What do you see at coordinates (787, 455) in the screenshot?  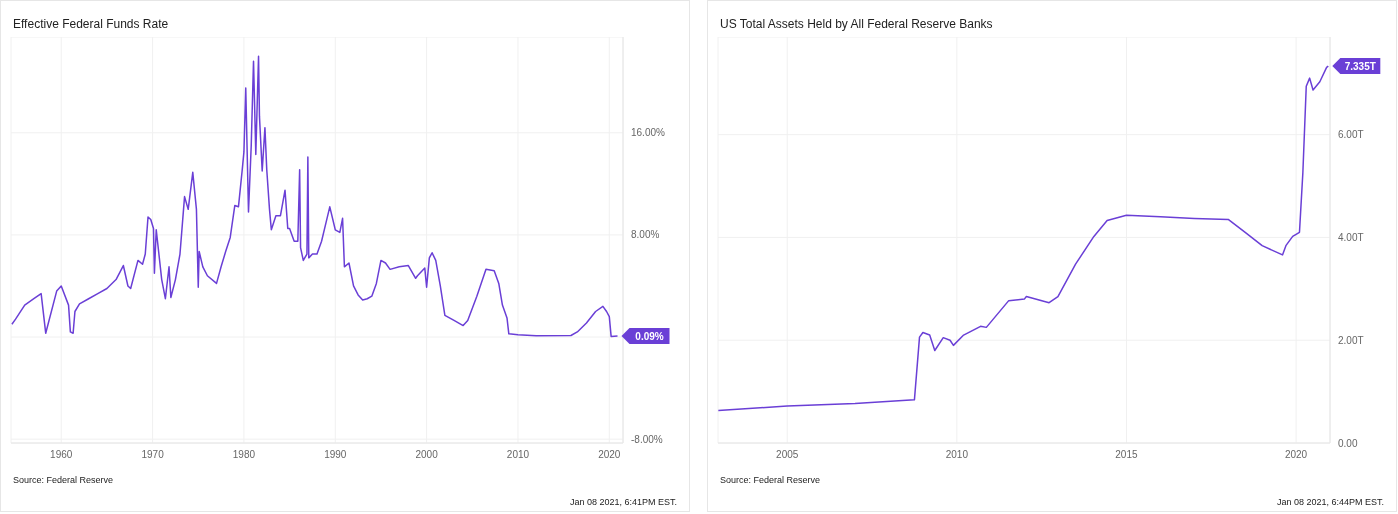 I see `x-tick-label: 2005` at bounding box center [787, 455].